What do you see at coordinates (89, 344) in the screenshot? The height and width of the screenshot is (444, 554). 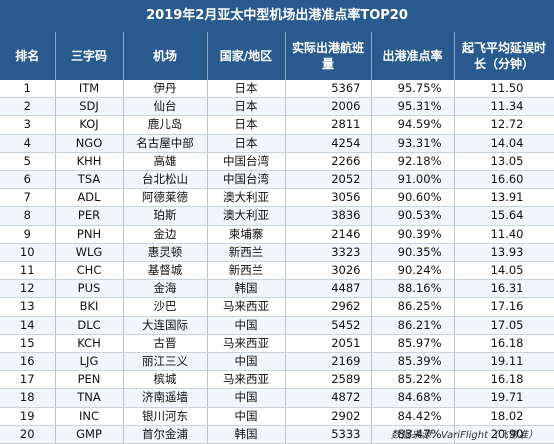 I see `cell-code: KCH` at bounding box center [89, 344].